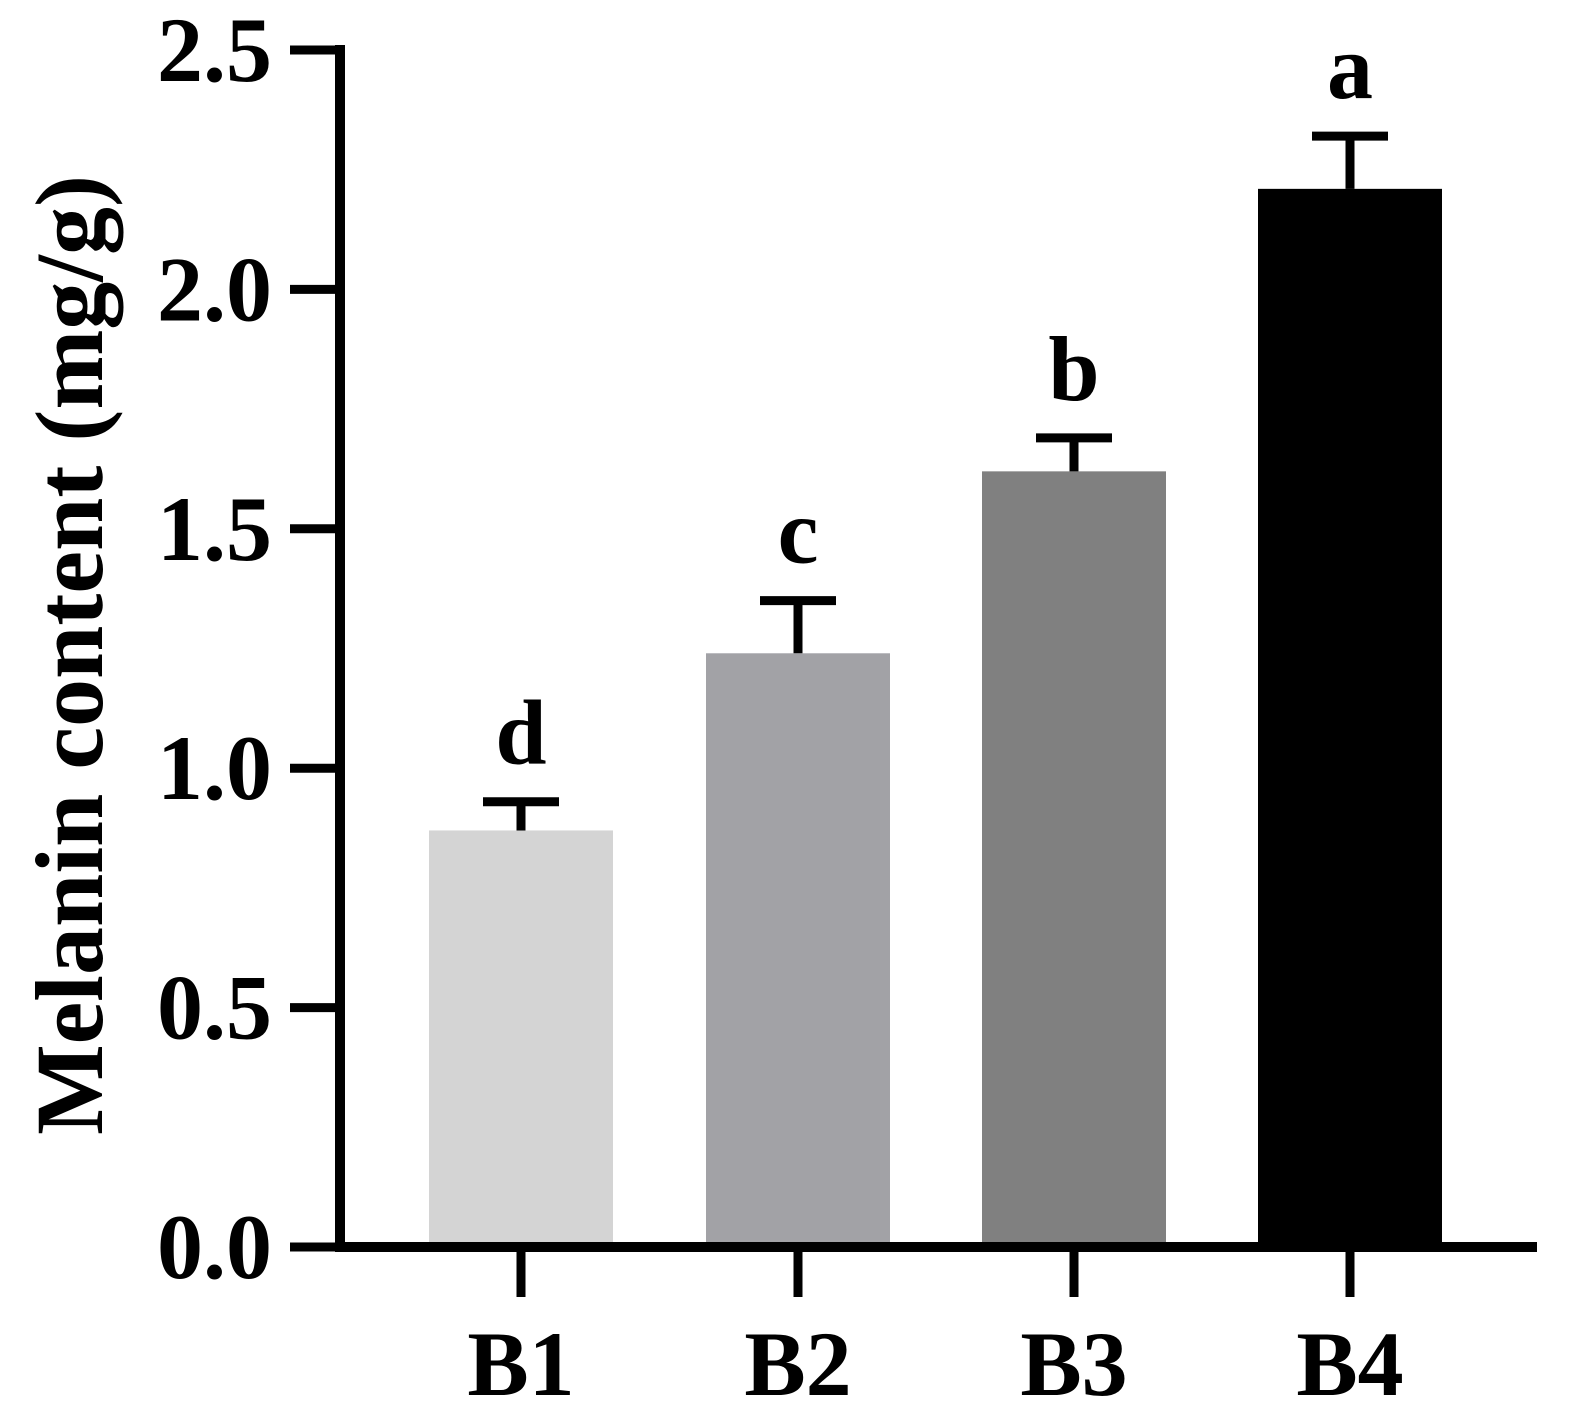  I want to click on bar-B1, so click(521, 1038).